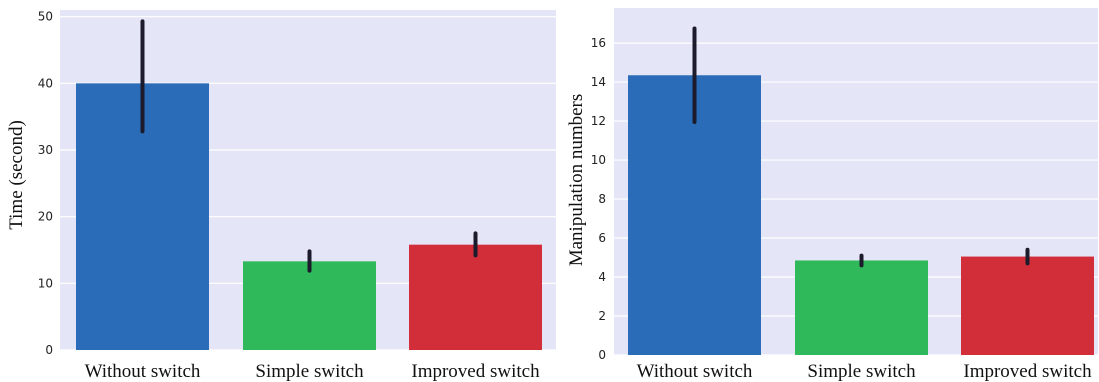 The height and width of the screenshot is (382, 1099). I want to click on y-tick-label-3: 30, so click(45, 150).